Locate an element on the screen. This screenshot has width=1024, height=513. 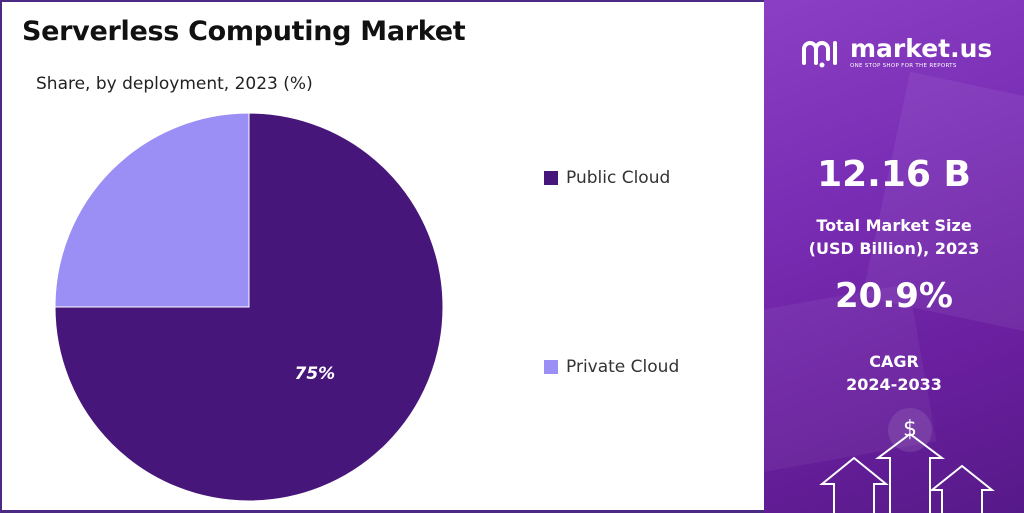
growth-arrows-graphic: $ is located at coordinates (907, 460).